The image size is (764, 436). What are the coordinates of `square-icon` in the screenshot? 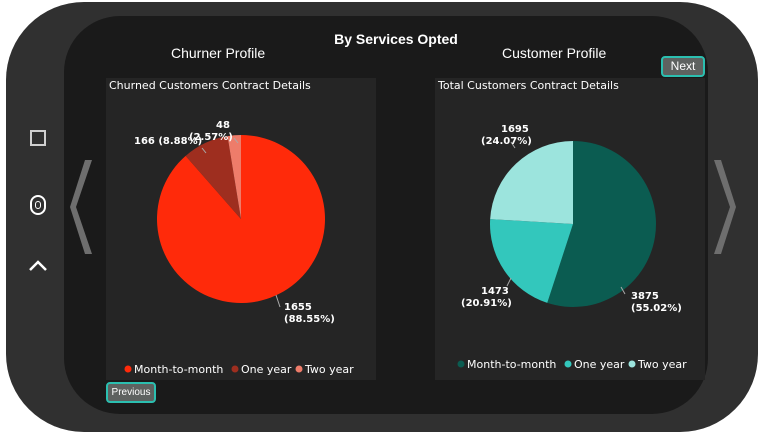 It's located at (38, 138).